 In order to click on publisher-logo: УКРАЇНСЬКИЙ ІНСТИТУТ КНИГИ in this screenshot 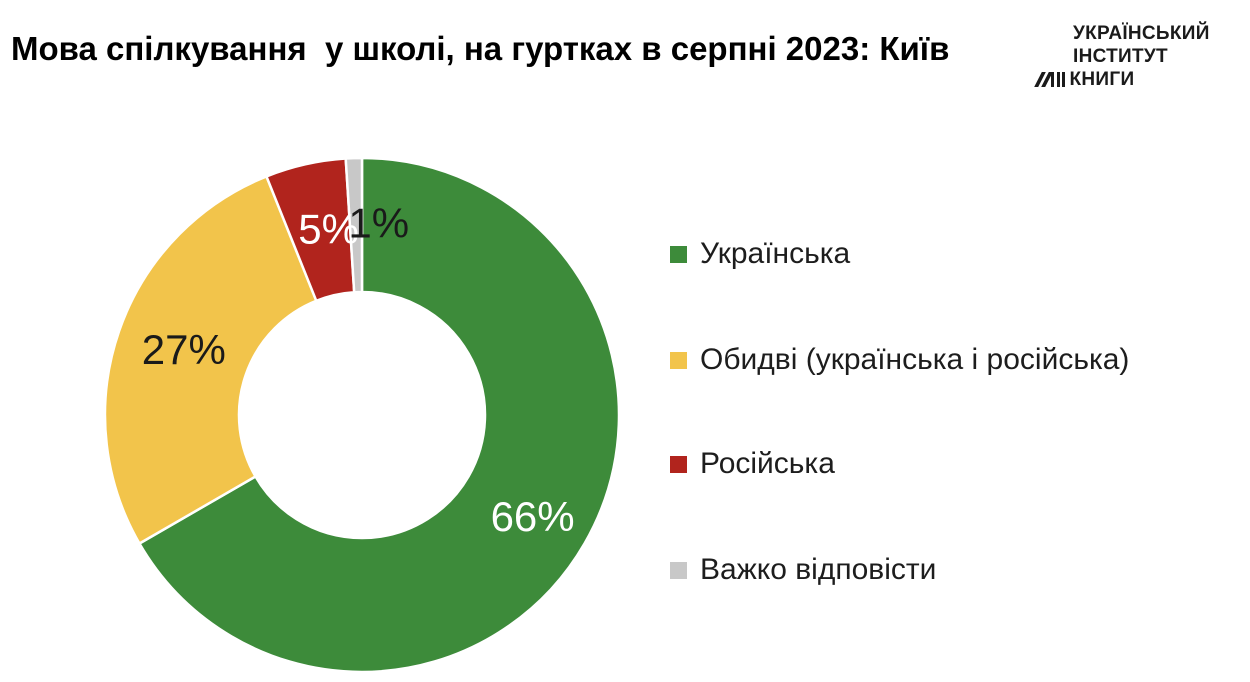, I will do `click(1142, 56)`.